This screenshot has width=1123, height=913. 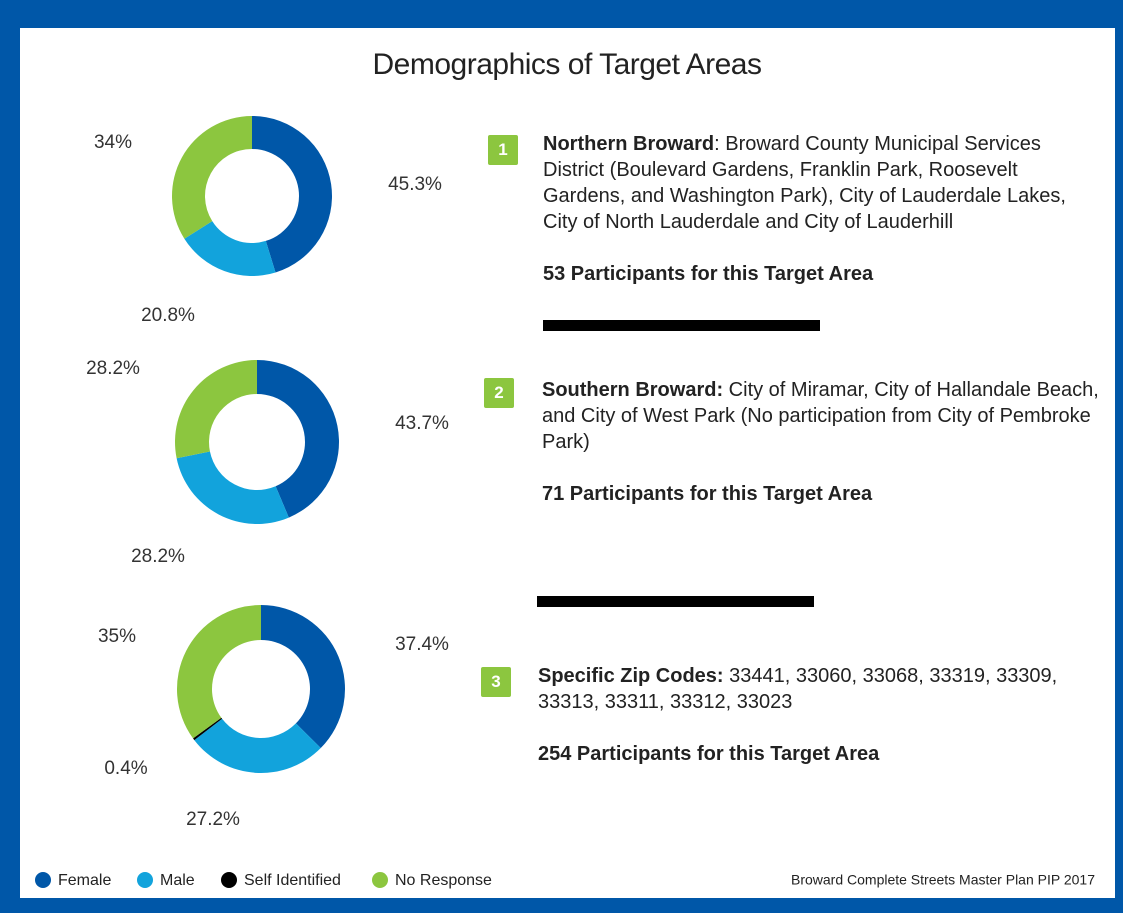 What do you see at coordinates (629, 144) in the screenshot?
I see `area-heading: Northern Broward` at bounding box center [629, 144].